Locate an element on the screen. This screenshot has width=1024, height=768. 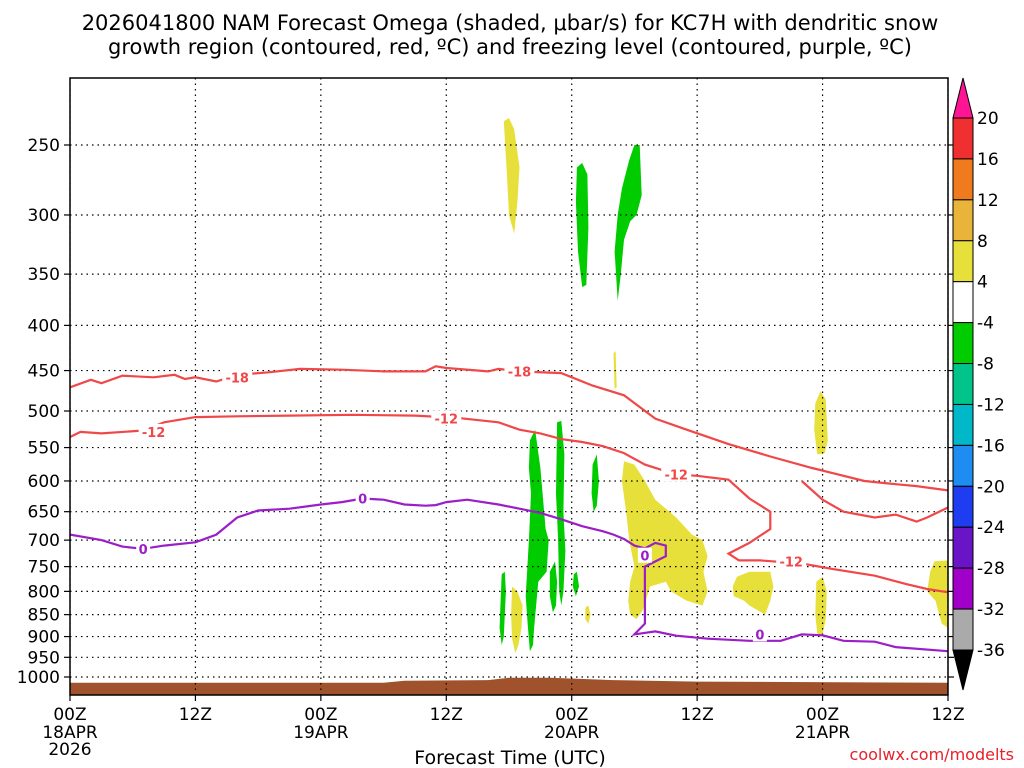
contour-label: -18 is located at coordinates (237, 378).